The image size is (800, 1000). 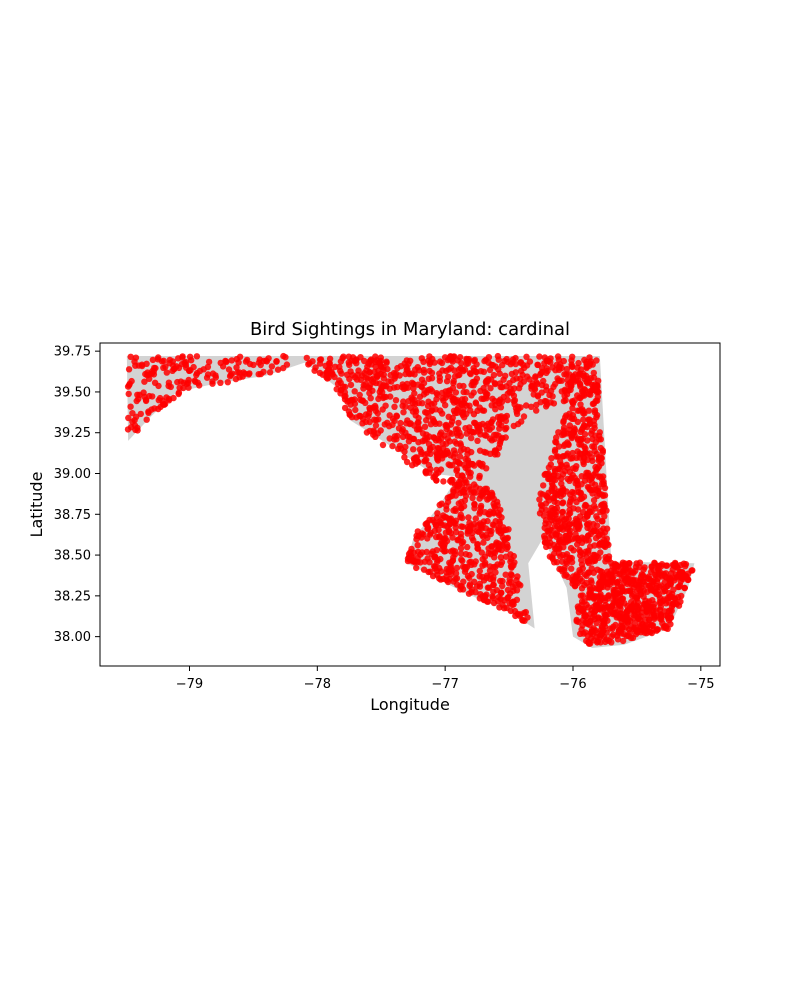 I want to click on x-axis-ticks: −79 −78 −77 −76 −75, so click(x=445, y=679).